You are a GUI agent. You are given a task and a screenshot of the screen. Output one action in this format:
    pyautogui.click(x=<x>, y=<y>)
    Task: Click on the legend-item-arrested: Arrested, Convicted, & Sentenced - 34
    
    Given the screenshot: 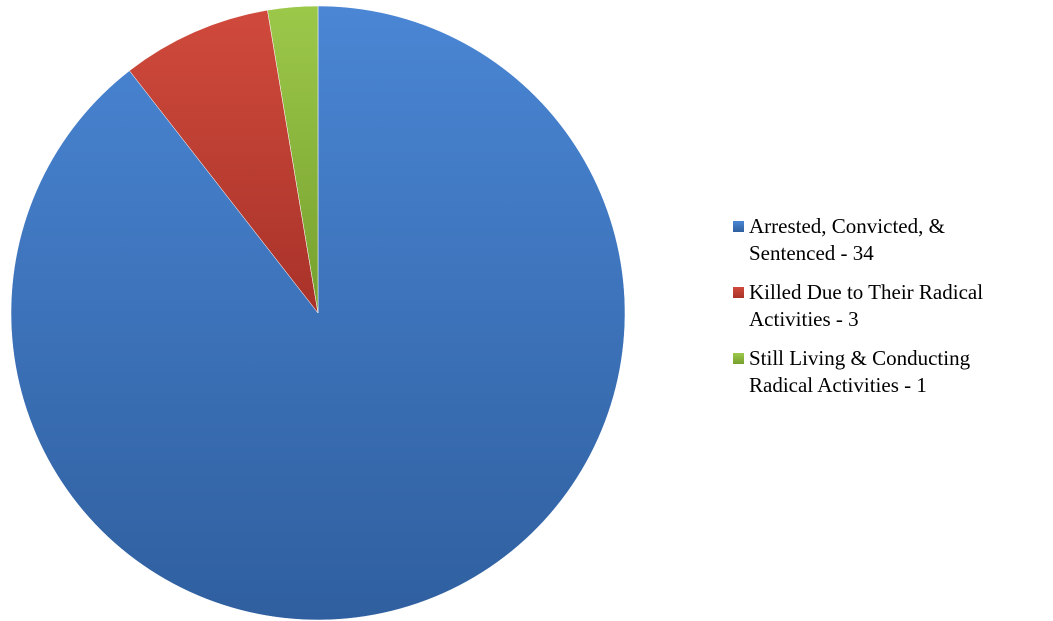 What is the action you would take?
    pyautogui.click(x=892, y=240)
    